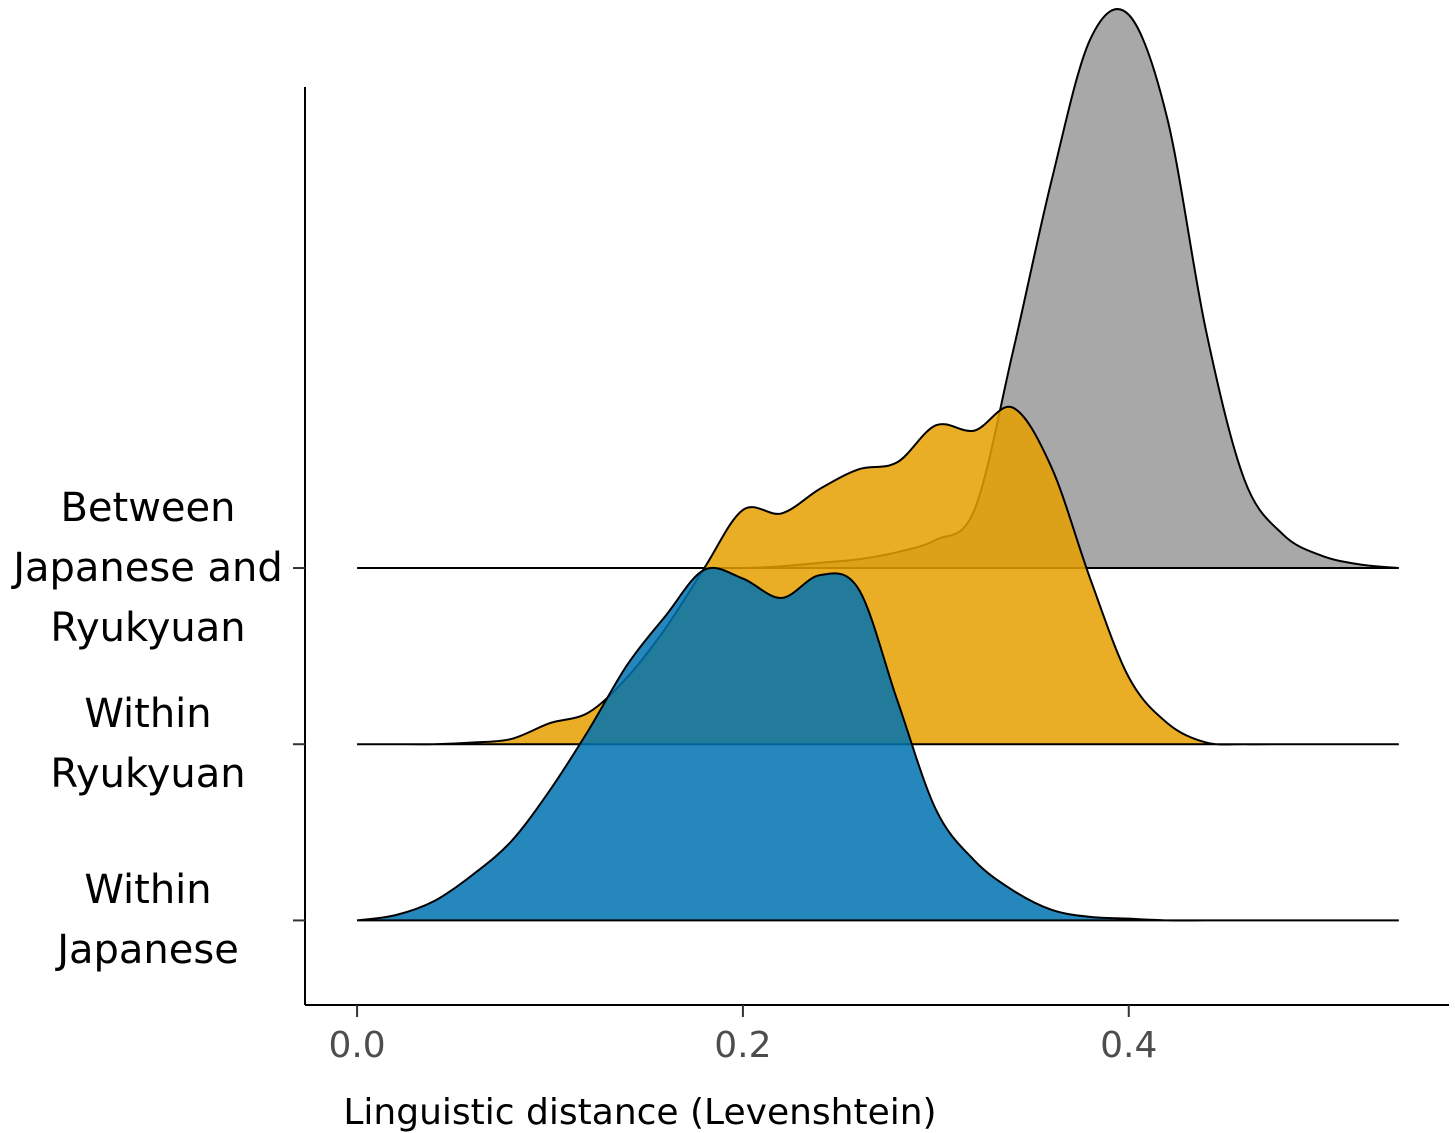  Describe the element at coordinates (356, 1045) in the screenshot. I see `x-tick-label: 0.0` at that location.